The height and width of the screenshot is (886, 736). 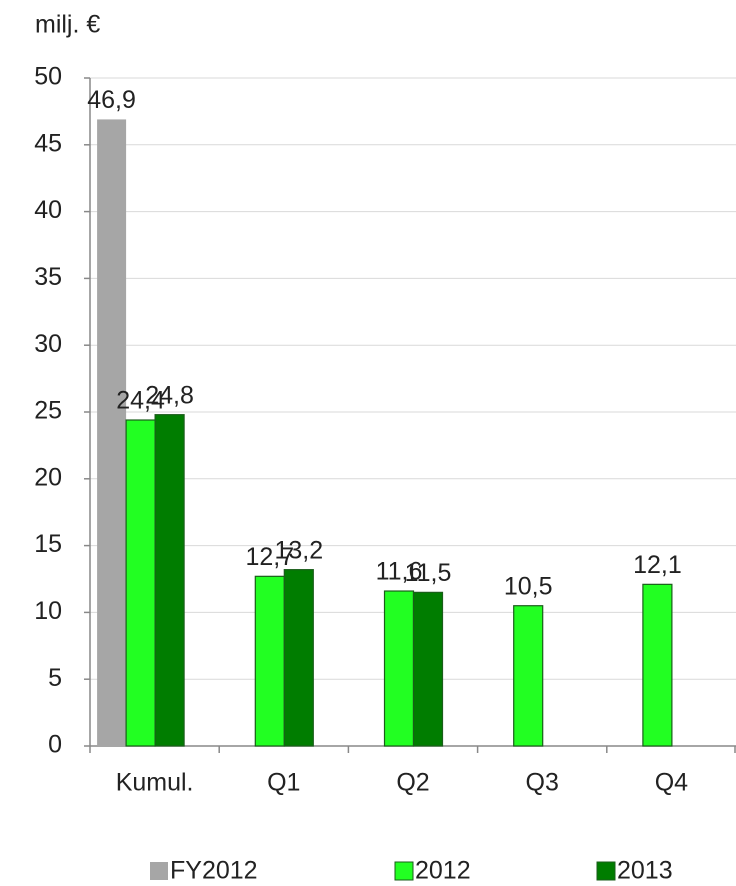 I want to click on value-label: 24,8, so click(x=169, y=395).